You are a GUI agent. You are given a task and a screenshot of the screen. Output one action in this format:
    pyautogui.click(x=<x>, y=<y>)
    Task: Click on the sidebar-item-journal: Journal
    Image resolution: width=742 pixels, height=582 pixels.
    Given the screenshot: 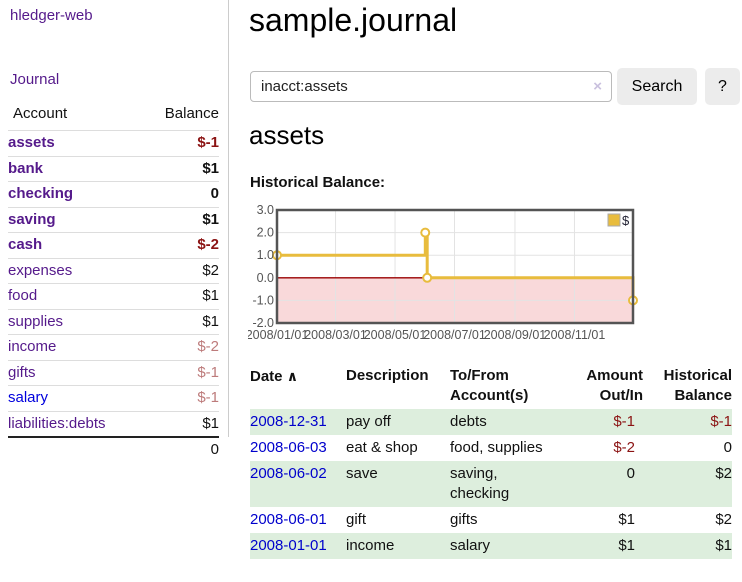 What is the action you would take?
    pyautogui.click(x=35, y=79)
    